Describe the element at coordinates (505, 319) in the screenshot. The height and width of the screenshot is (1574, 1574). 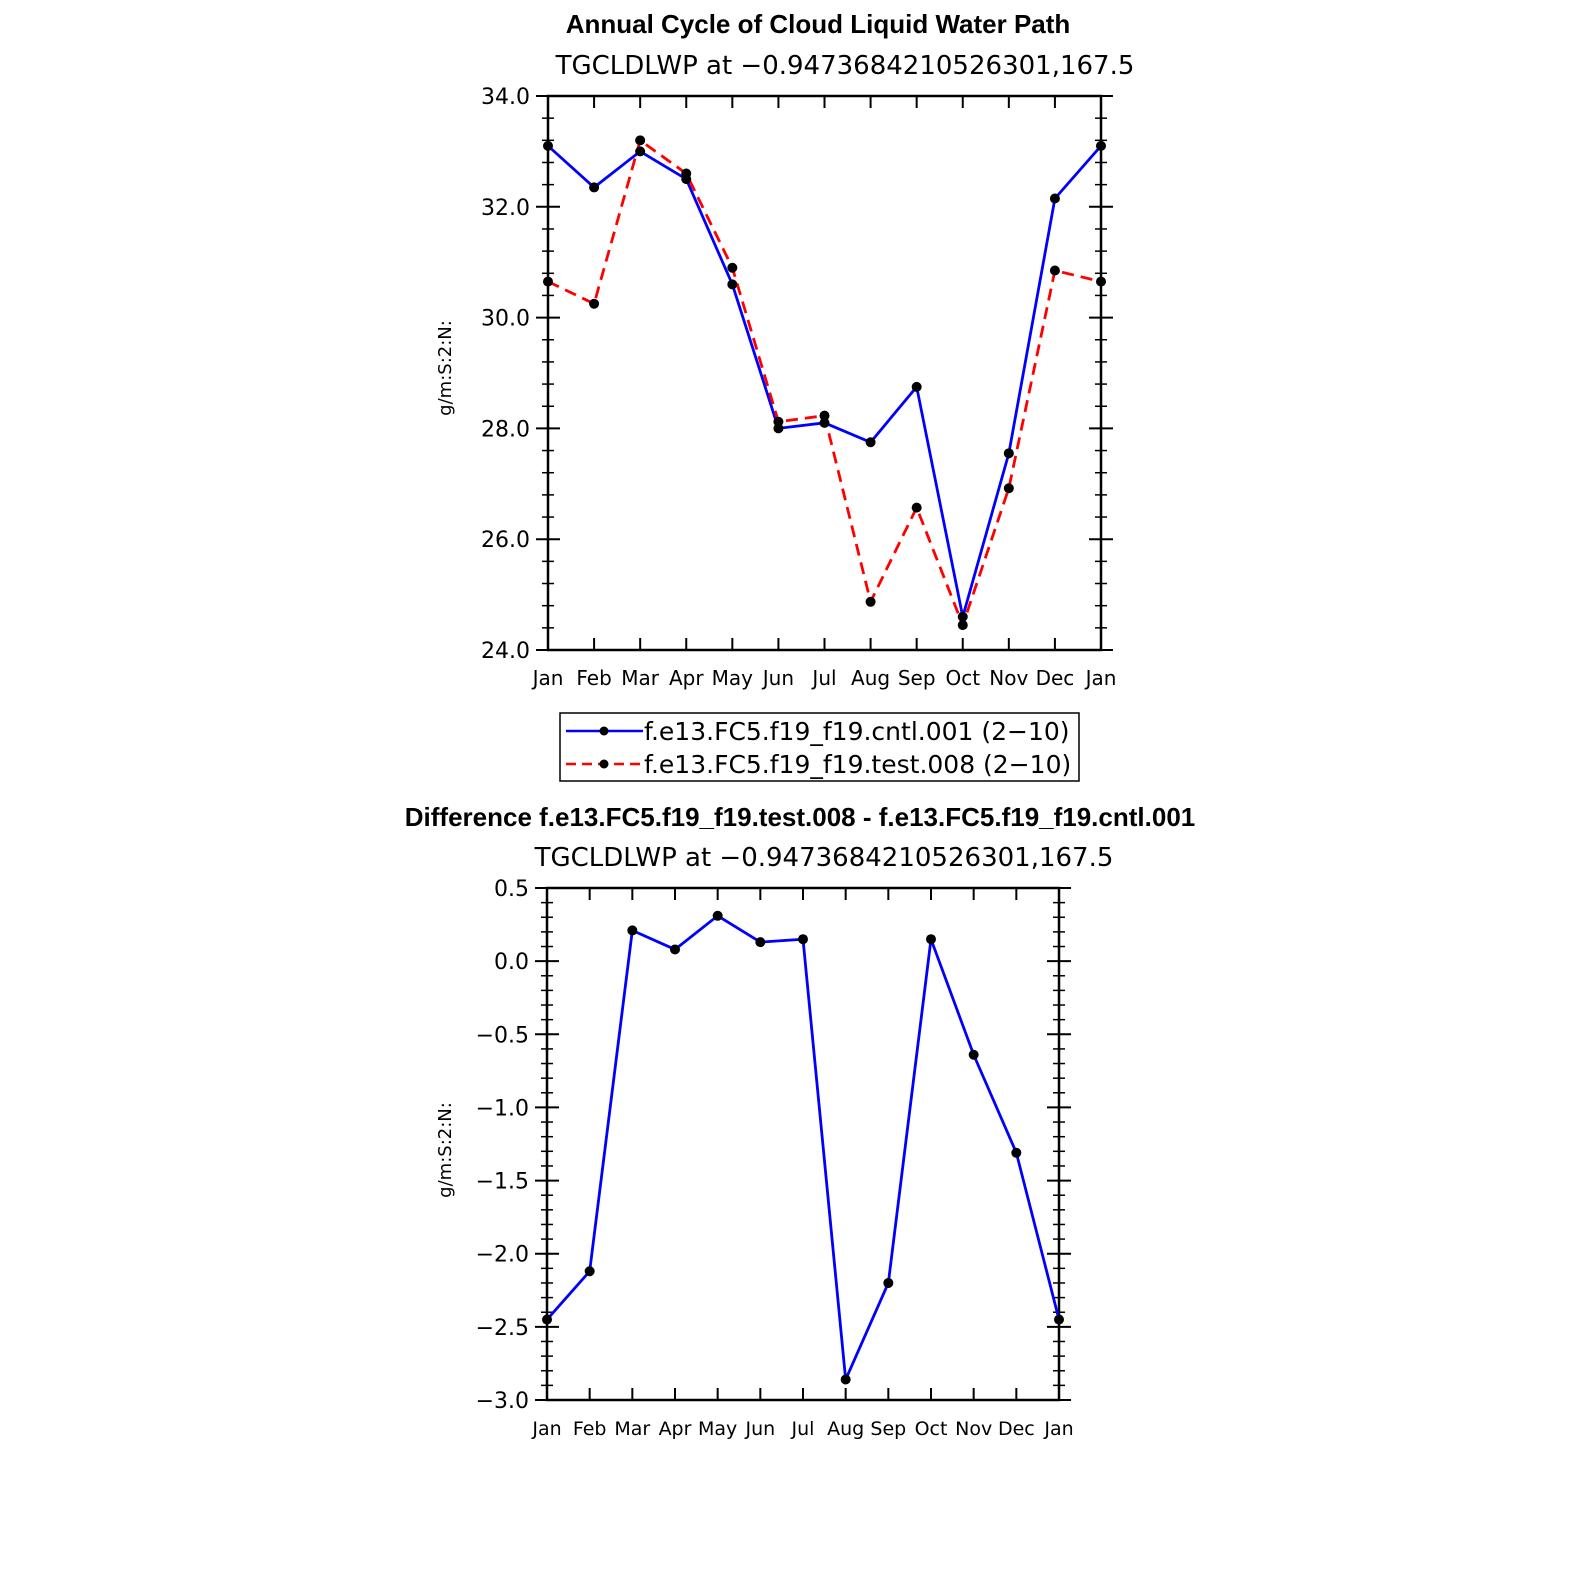
I see `y-tick-label: 30.0` at that location.